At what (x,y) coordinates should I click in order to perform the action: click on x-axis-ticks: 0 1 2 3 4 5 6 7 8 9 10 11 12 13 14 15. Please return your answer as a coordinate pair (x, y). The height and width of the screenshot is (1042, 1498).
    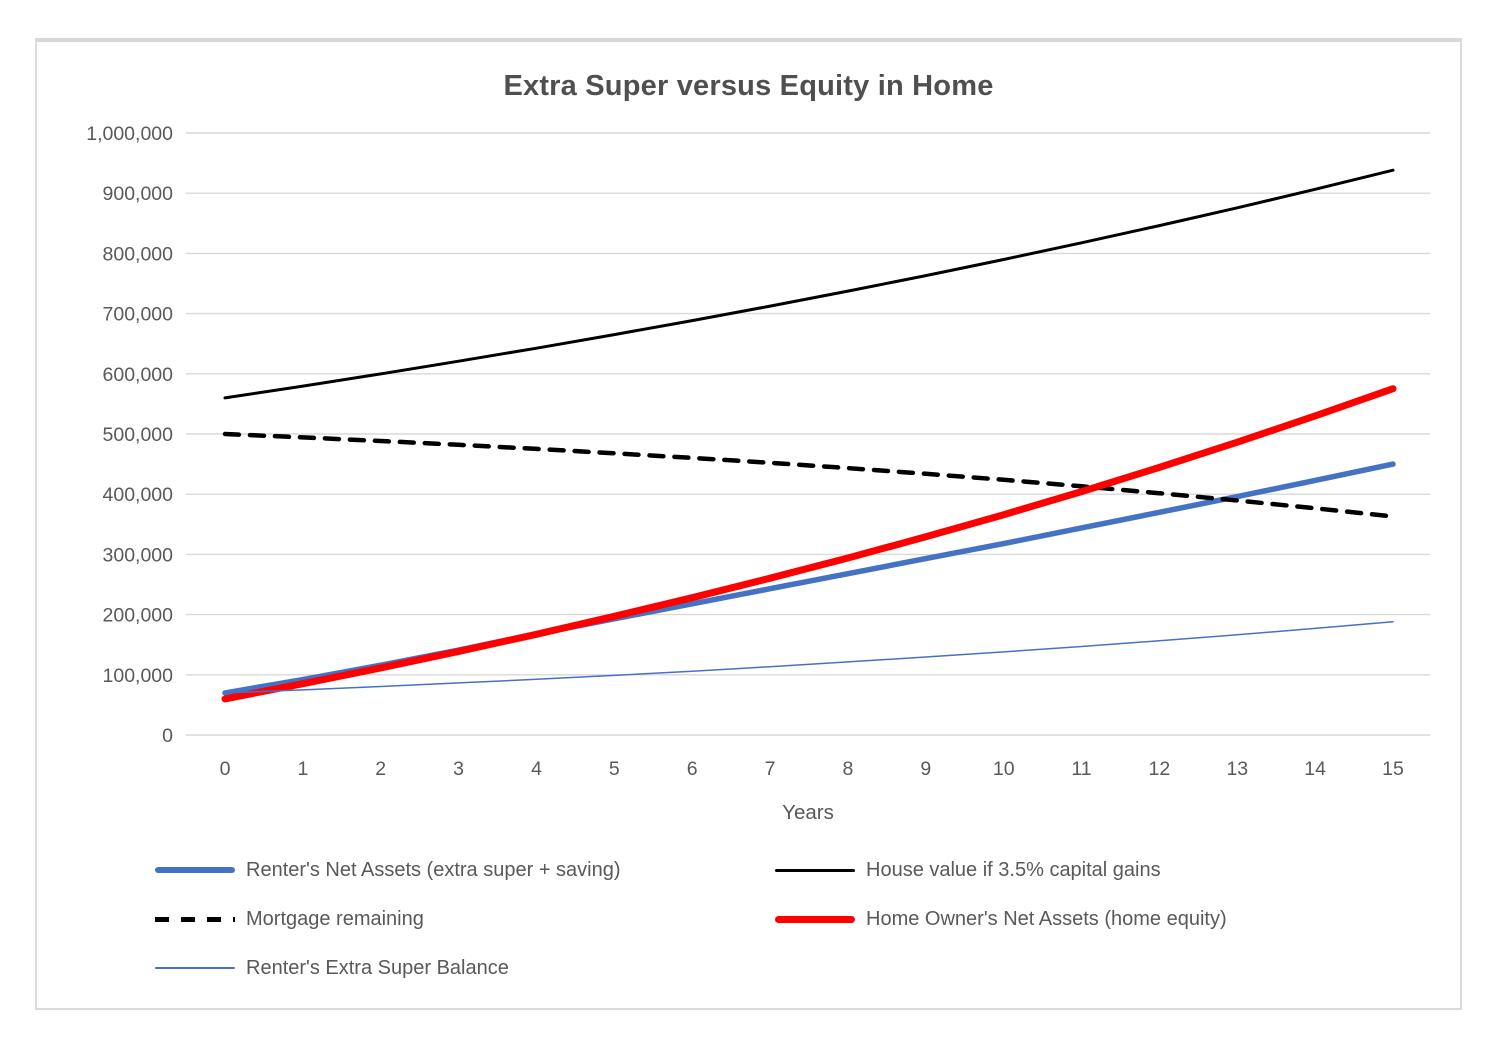
    Looking at the image, I should click on (812, 769).